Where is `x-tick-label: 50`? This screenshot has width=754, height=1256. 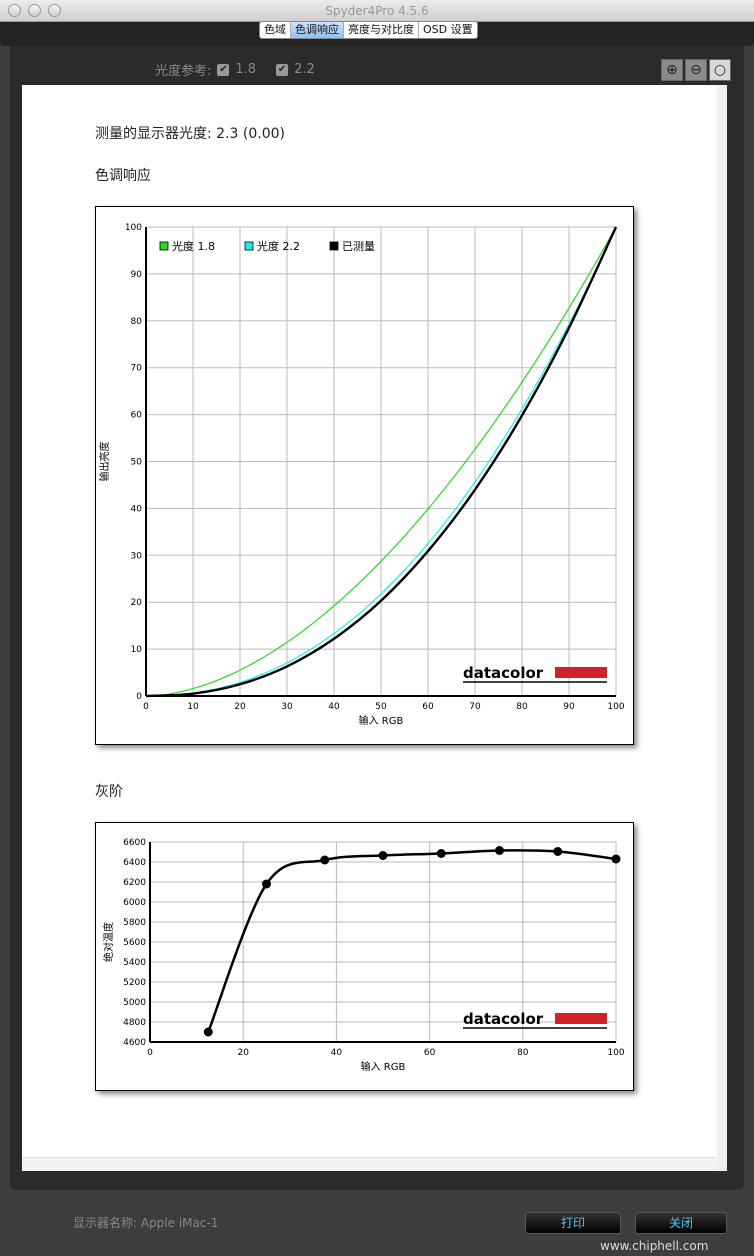 x-tick-label: 50 is located at coordinates (381, 707).